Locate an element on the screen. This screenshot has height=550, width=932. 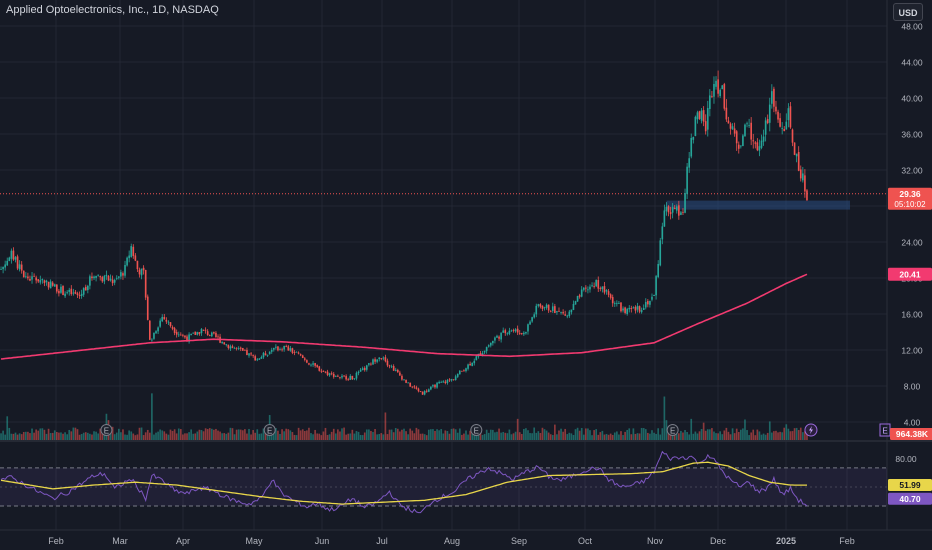
last-price-tag-bg is located at coordinates (910, 198).